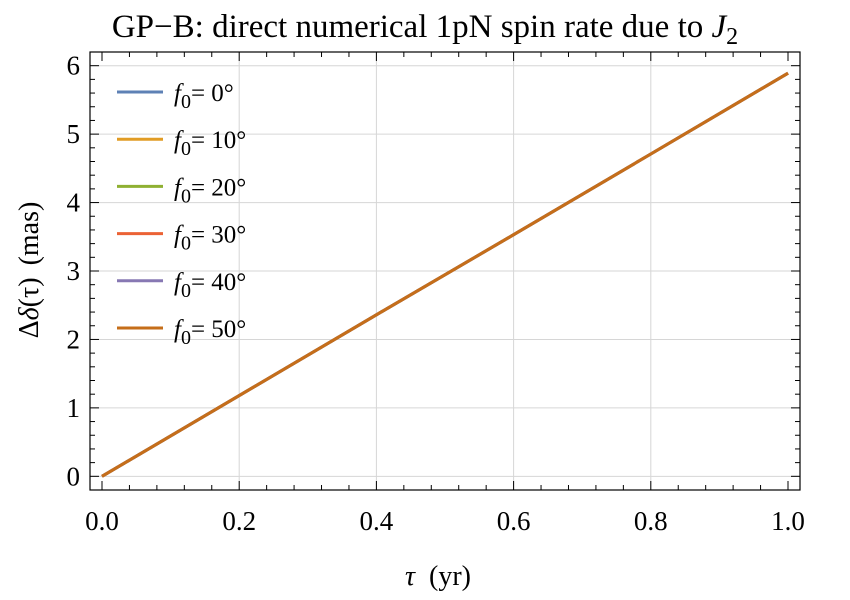 Image resolution: width=850 pixels, height=600 pixels. I want to click on y-tick-label: 0, so click(74, 476).